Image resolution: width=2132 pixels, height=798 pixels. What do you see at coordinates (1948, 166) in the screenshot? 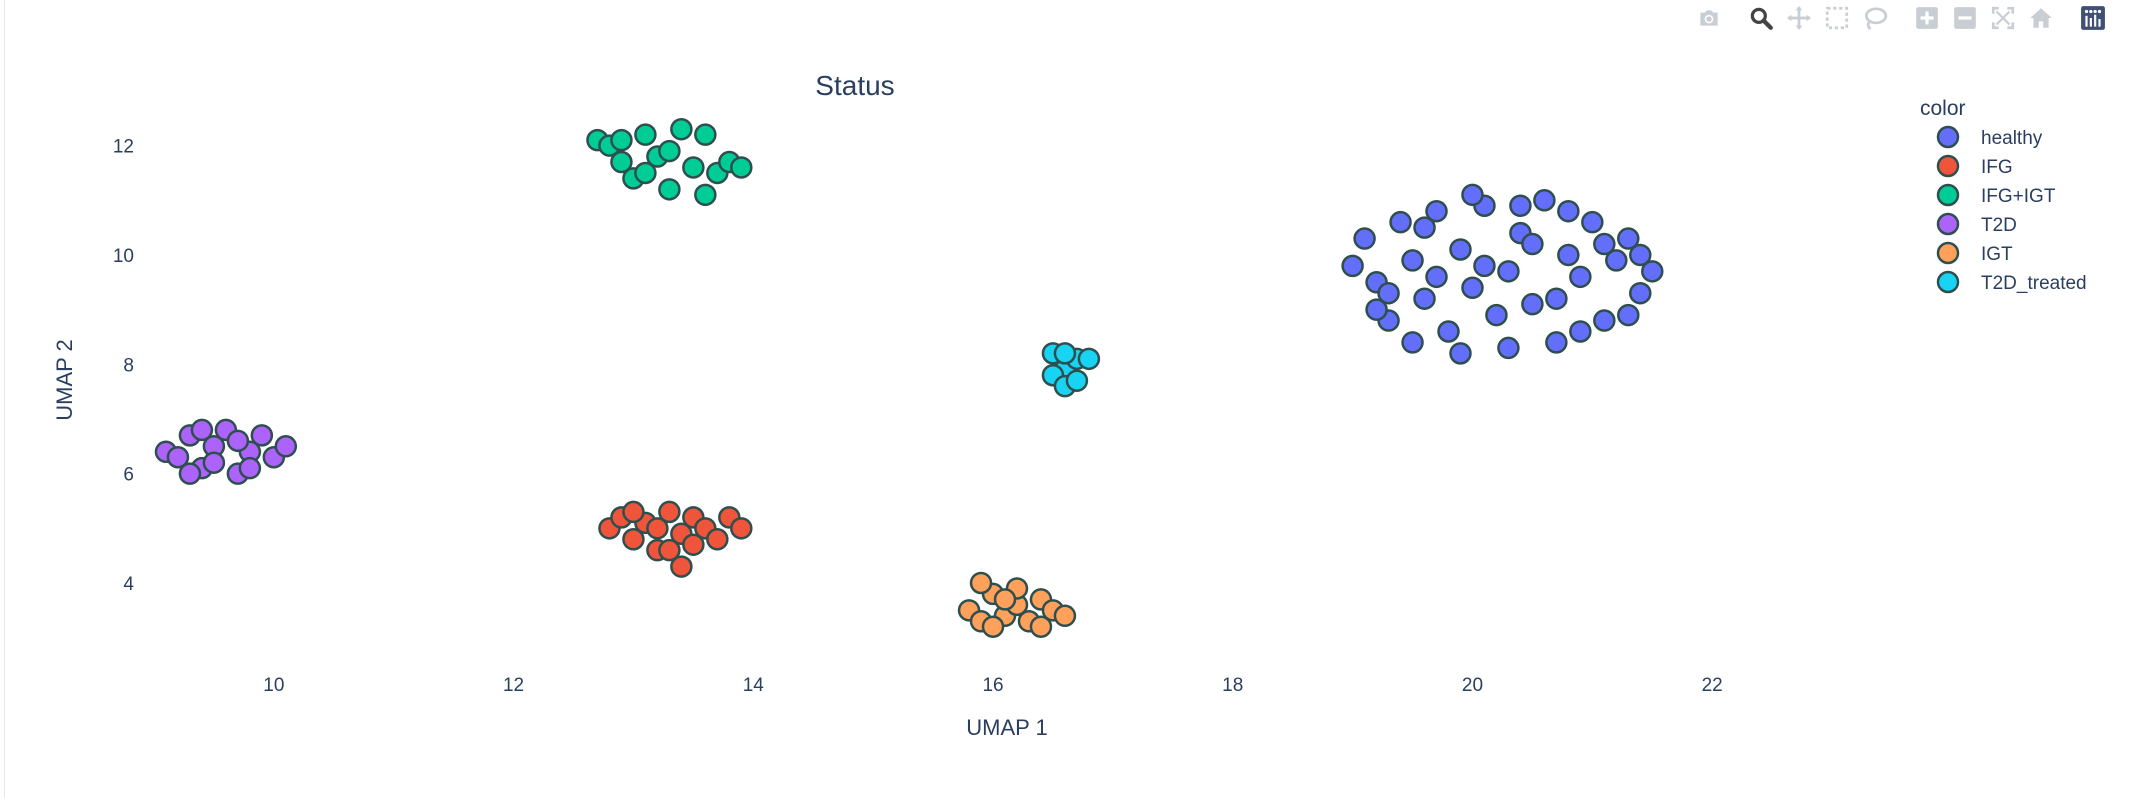
I see `legend-marker` at bounding box center [1948, 166].